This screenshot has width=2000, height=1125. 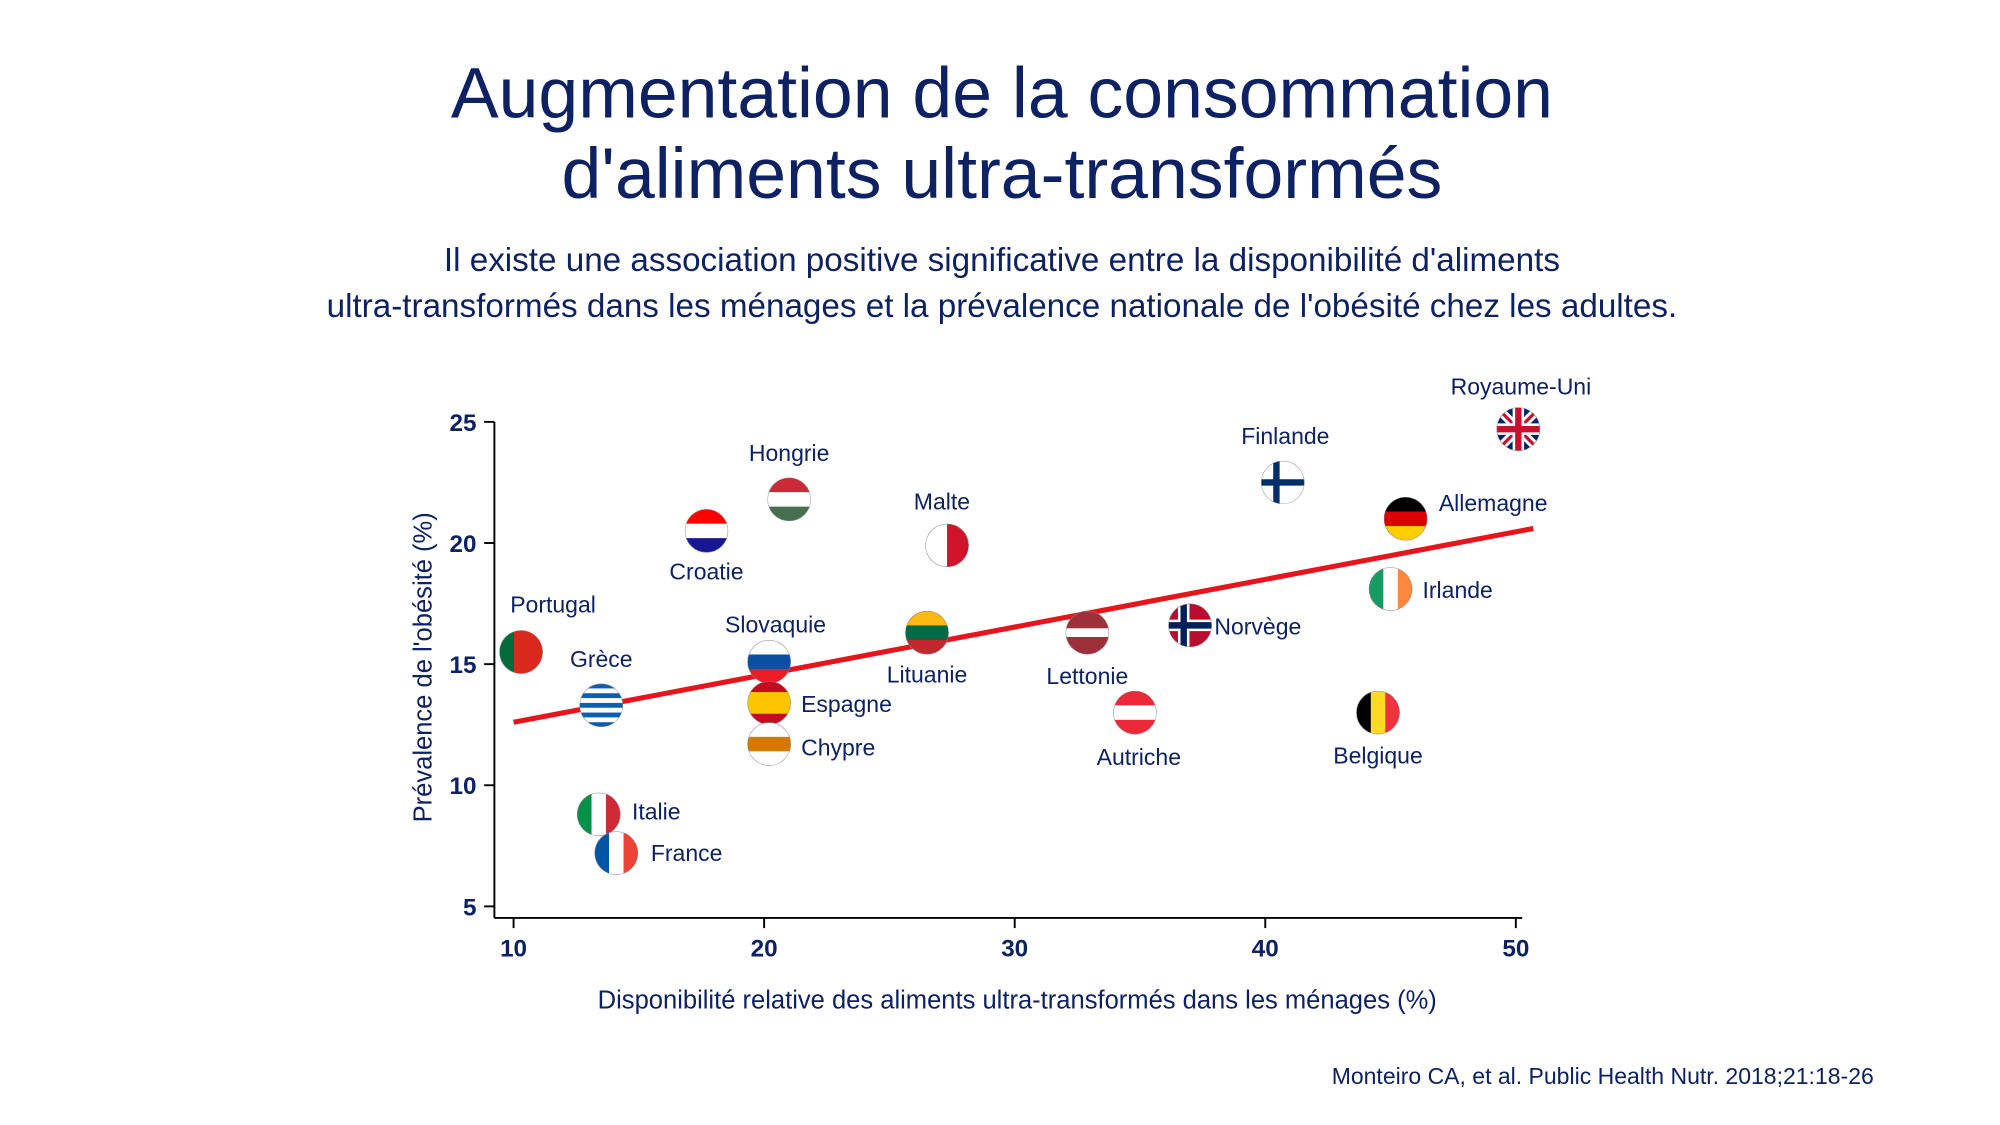 What do you see at coordinates (462, 665) in the screenshot?
I see `y-tick-label: 15` at bounding box center [462, 665].